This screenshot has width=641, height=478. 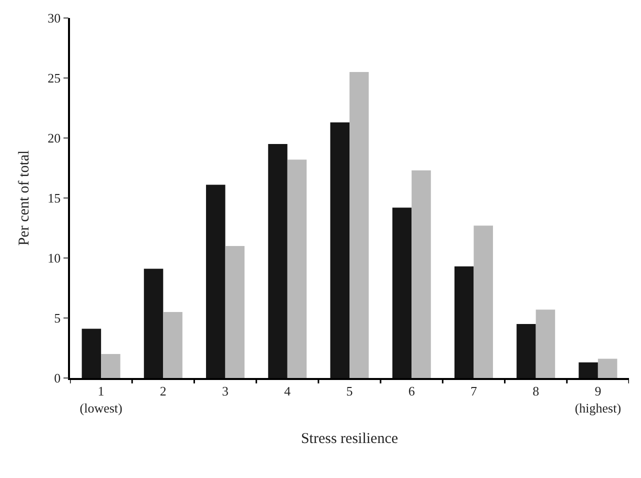 I want to click on x-tick-label: 4, so click(x=288, y=390).